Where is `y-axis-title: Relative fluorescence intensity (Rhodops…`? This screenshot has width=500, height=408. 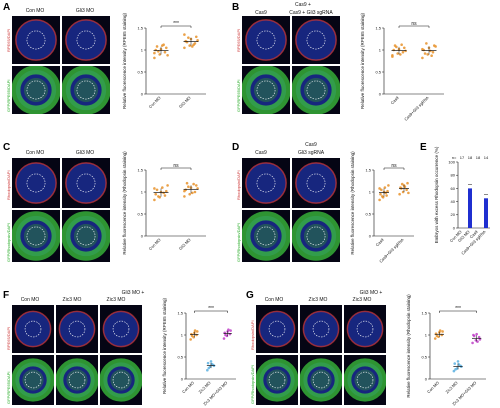 y-axis-title: Relative fluorescence intensity (Rhodops… is located at coordinates (408, 346).